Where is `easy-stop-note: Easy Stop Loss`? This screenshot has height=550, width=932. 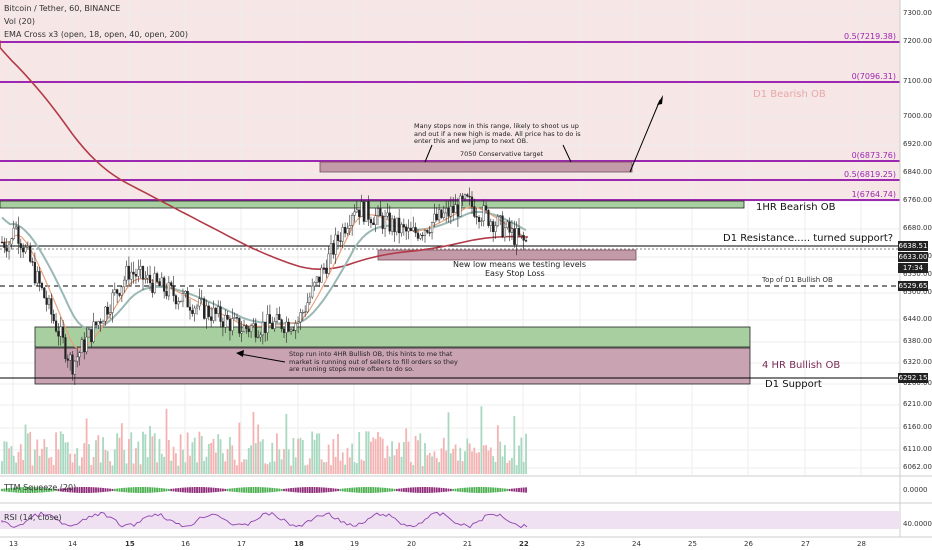 easy-stop-note: Easy Stop Loss is located at coordinates (515, 273).